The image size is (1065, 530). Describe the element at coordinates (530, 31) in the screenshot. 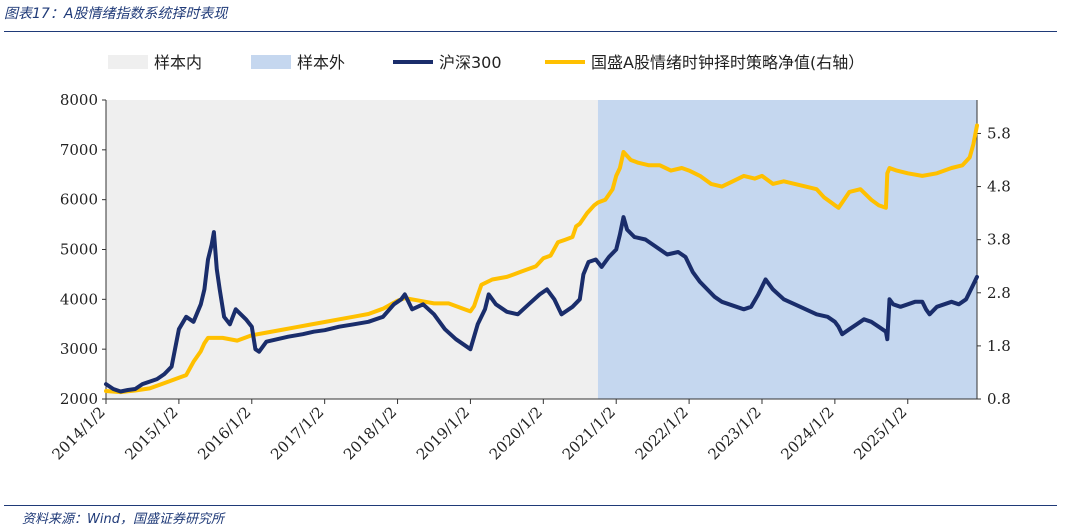

I see `header-rule` at that location.